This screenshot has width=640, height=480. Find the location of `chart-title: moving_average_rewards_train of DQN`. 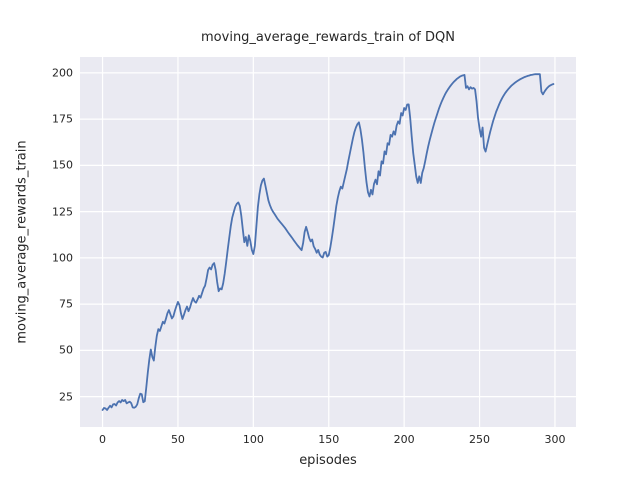

chart-title: moving_average_rewards_train of DQN is located at coordinates (328, 37).